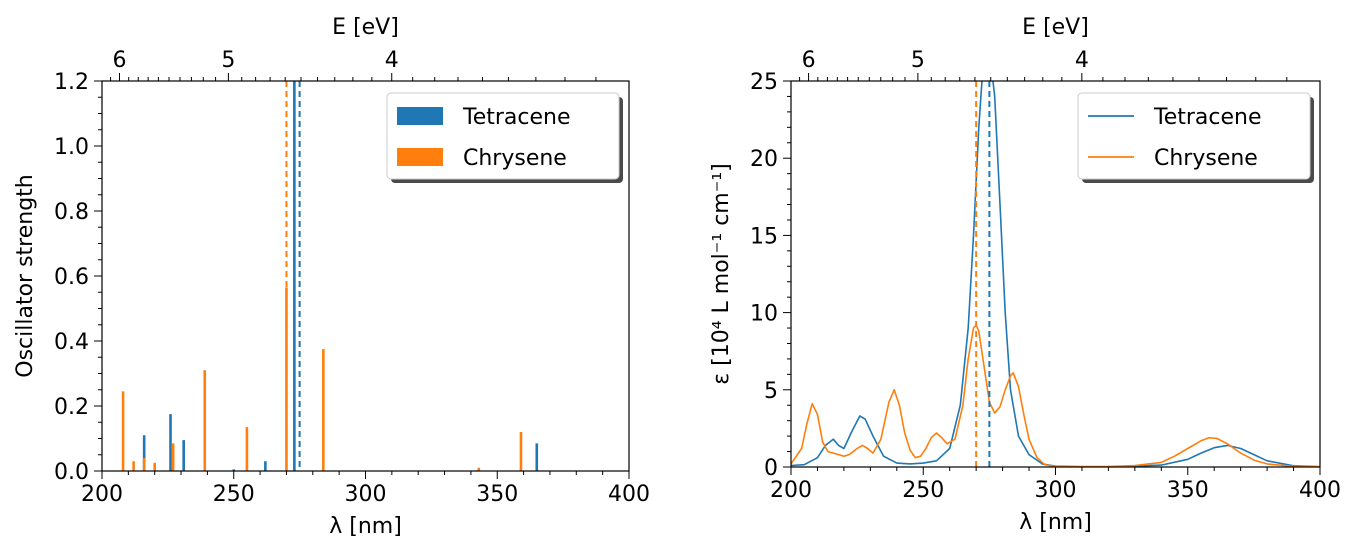 This screenshot has width=1350, height=546. What do you see at coordinates (764, 82) in the screenshot?
I see `y-tick-label: 25` at bounding box center [764, 82].